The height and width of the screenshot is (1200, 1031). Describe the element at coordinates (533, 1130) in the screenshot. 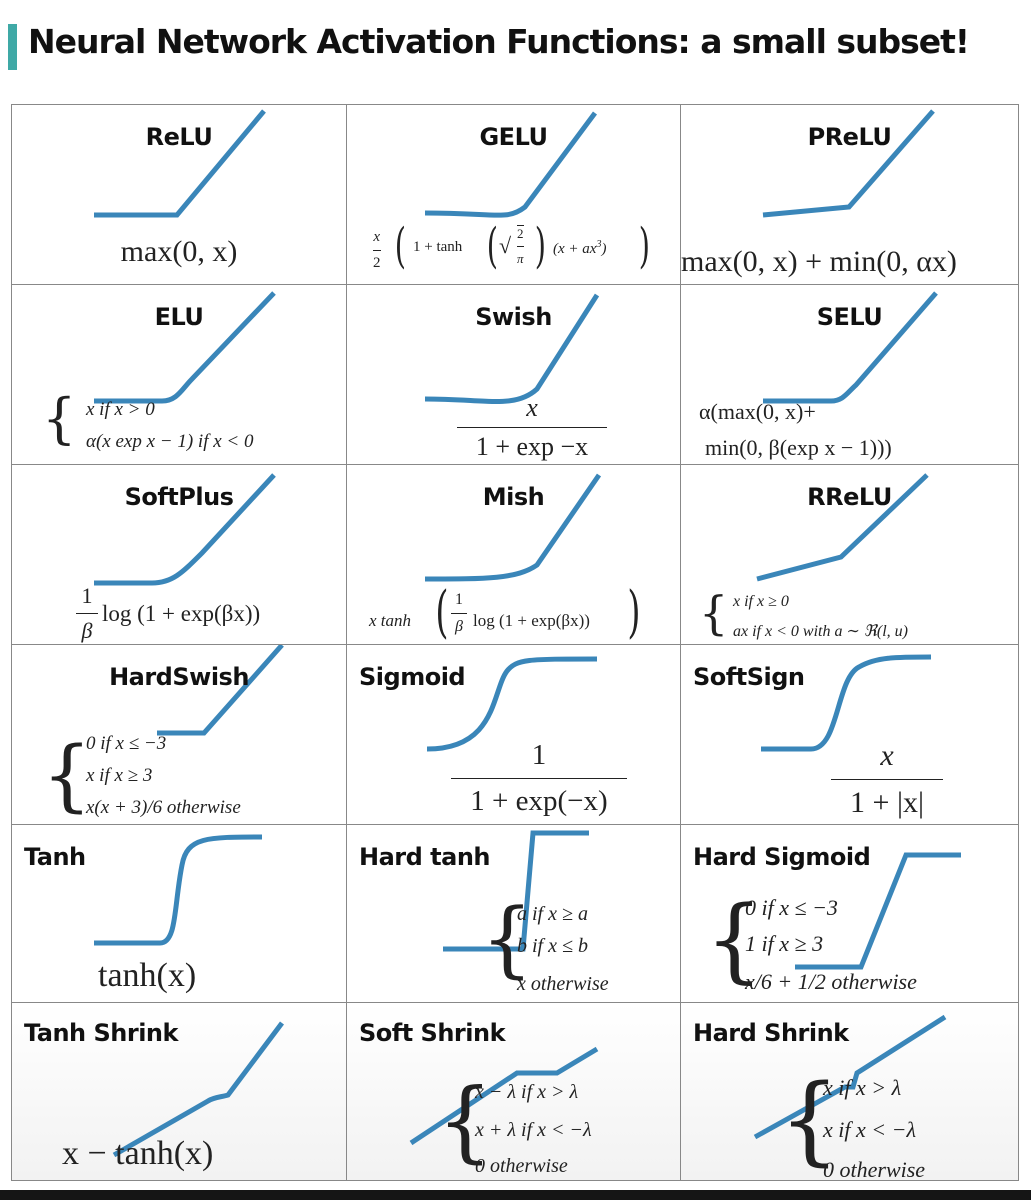

I see `formula-case-2: x + λ if x < −λ` at that location.